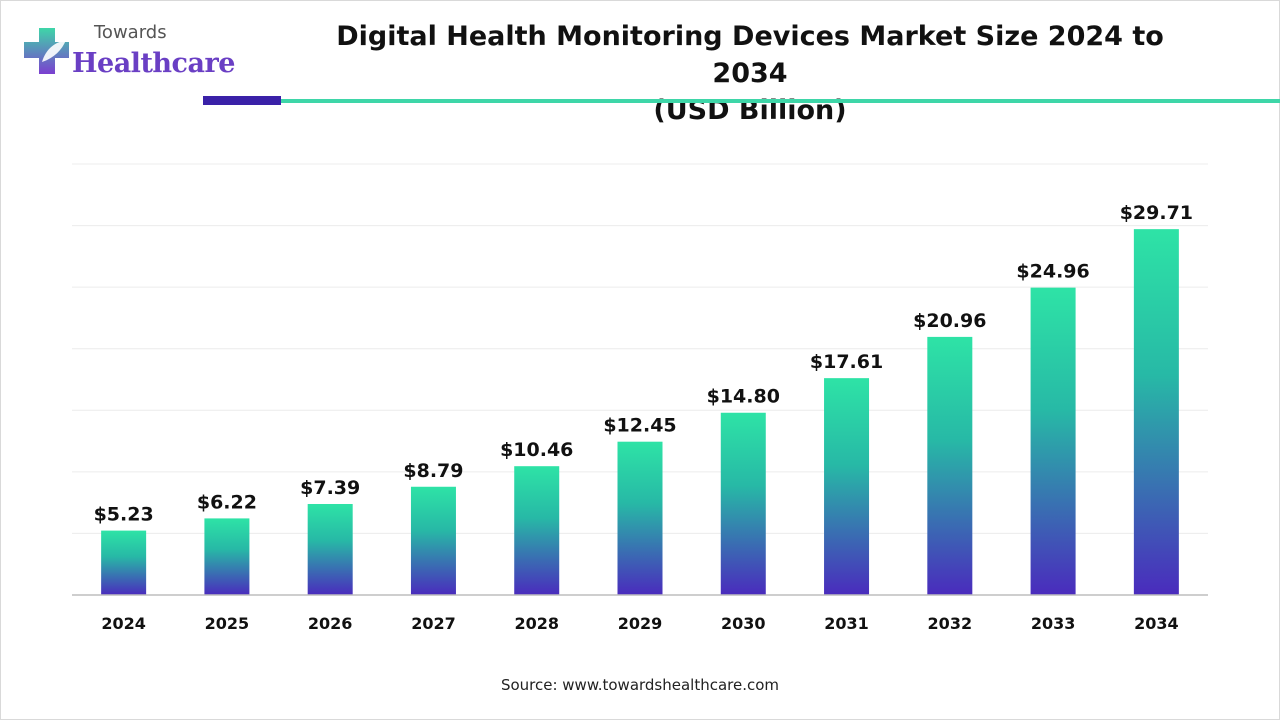 This screenshot has width=1280, height=720. What do you see at coordinates (640, 685) in the screenshot?
I see `source-note: Source: www.towardshealthcare.com` at bounding box center [640, 685].